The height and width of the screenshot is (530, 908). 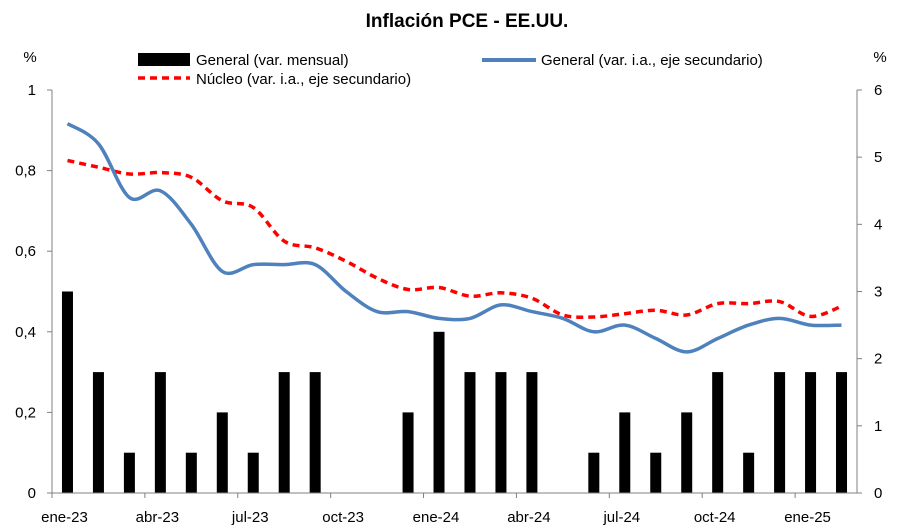 What do you see at coordinates (25, 251) in the screenshot?
I see `left-tick-label: 0,6` at bounding box center [25, 251].